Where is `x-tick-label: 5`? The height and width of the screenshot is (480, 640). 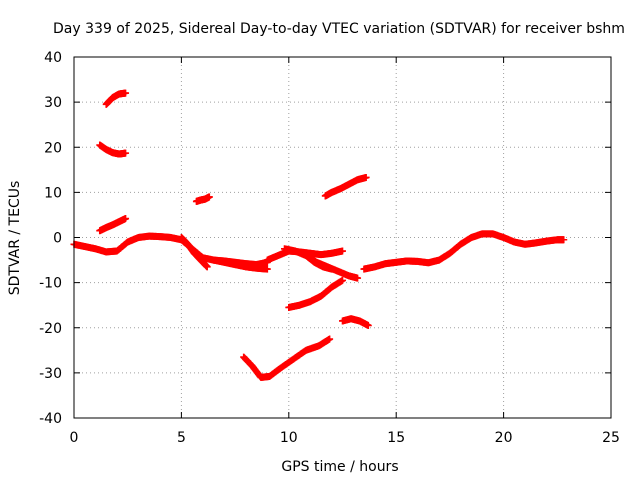 x-tick-label: 5 is located at coordinates (181, 438).